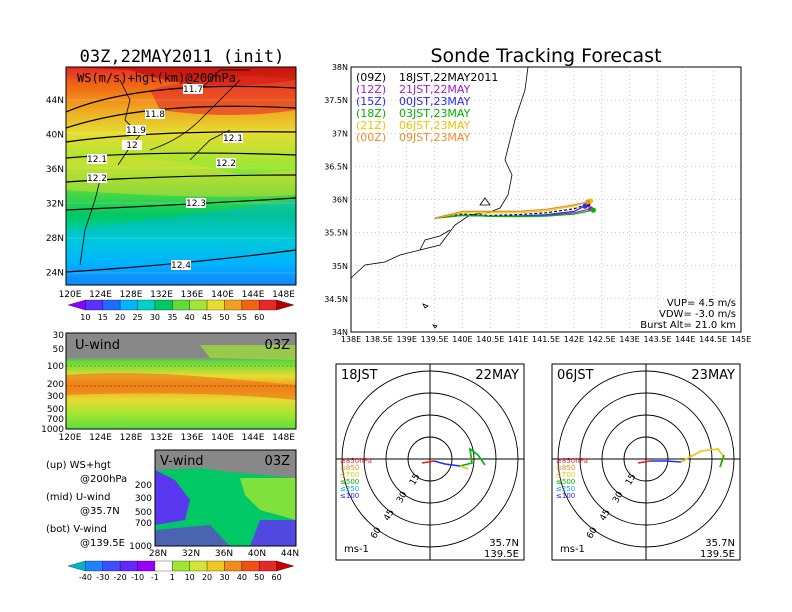 This screenshot has height=612, width=792. I want to click on lat-tick: 28N, so click(55, 239).